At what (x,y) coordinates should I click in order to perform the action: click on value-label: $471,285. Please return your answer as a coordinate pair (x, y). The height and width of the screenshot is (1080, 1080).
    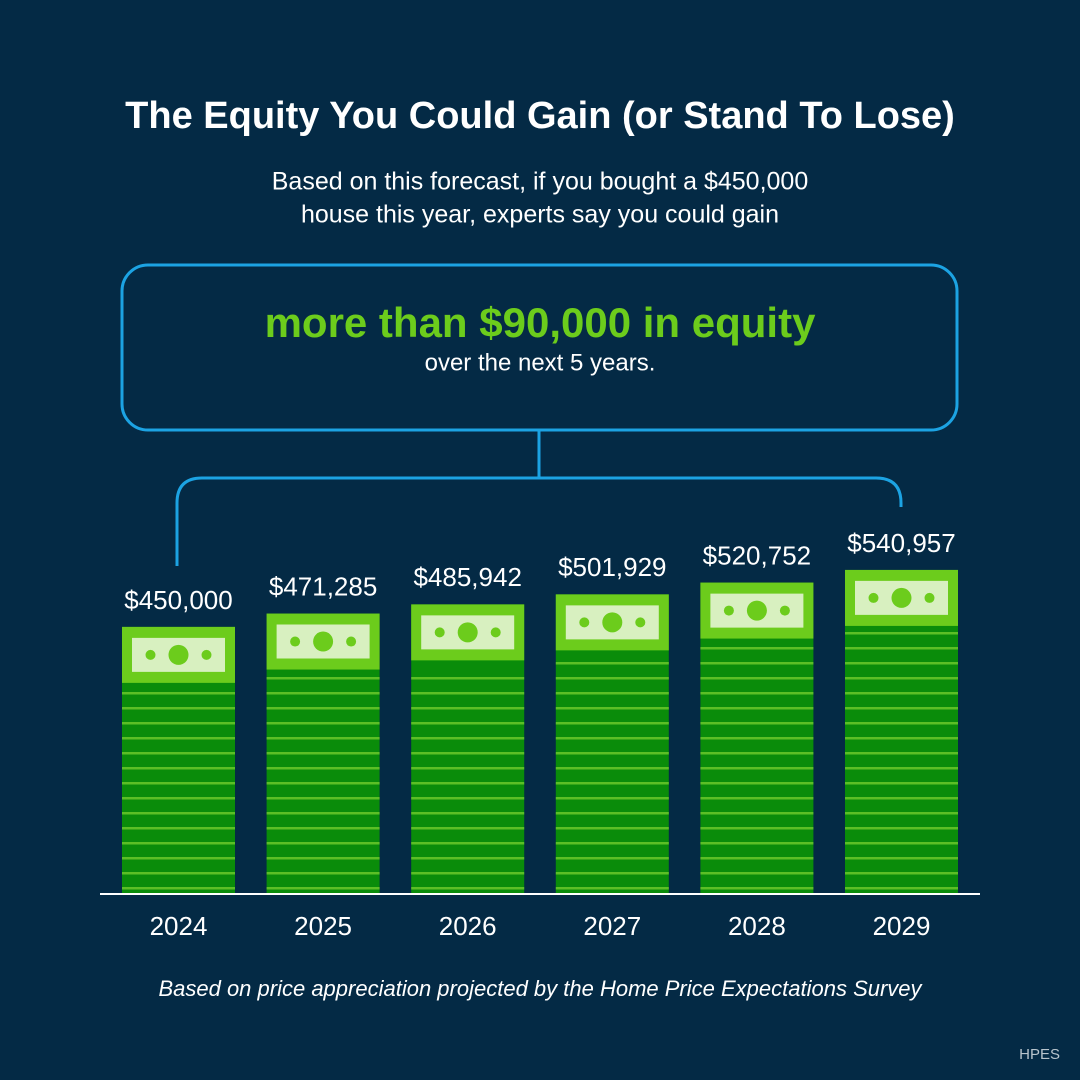
    Looking at the image, I should click on (323, 586).